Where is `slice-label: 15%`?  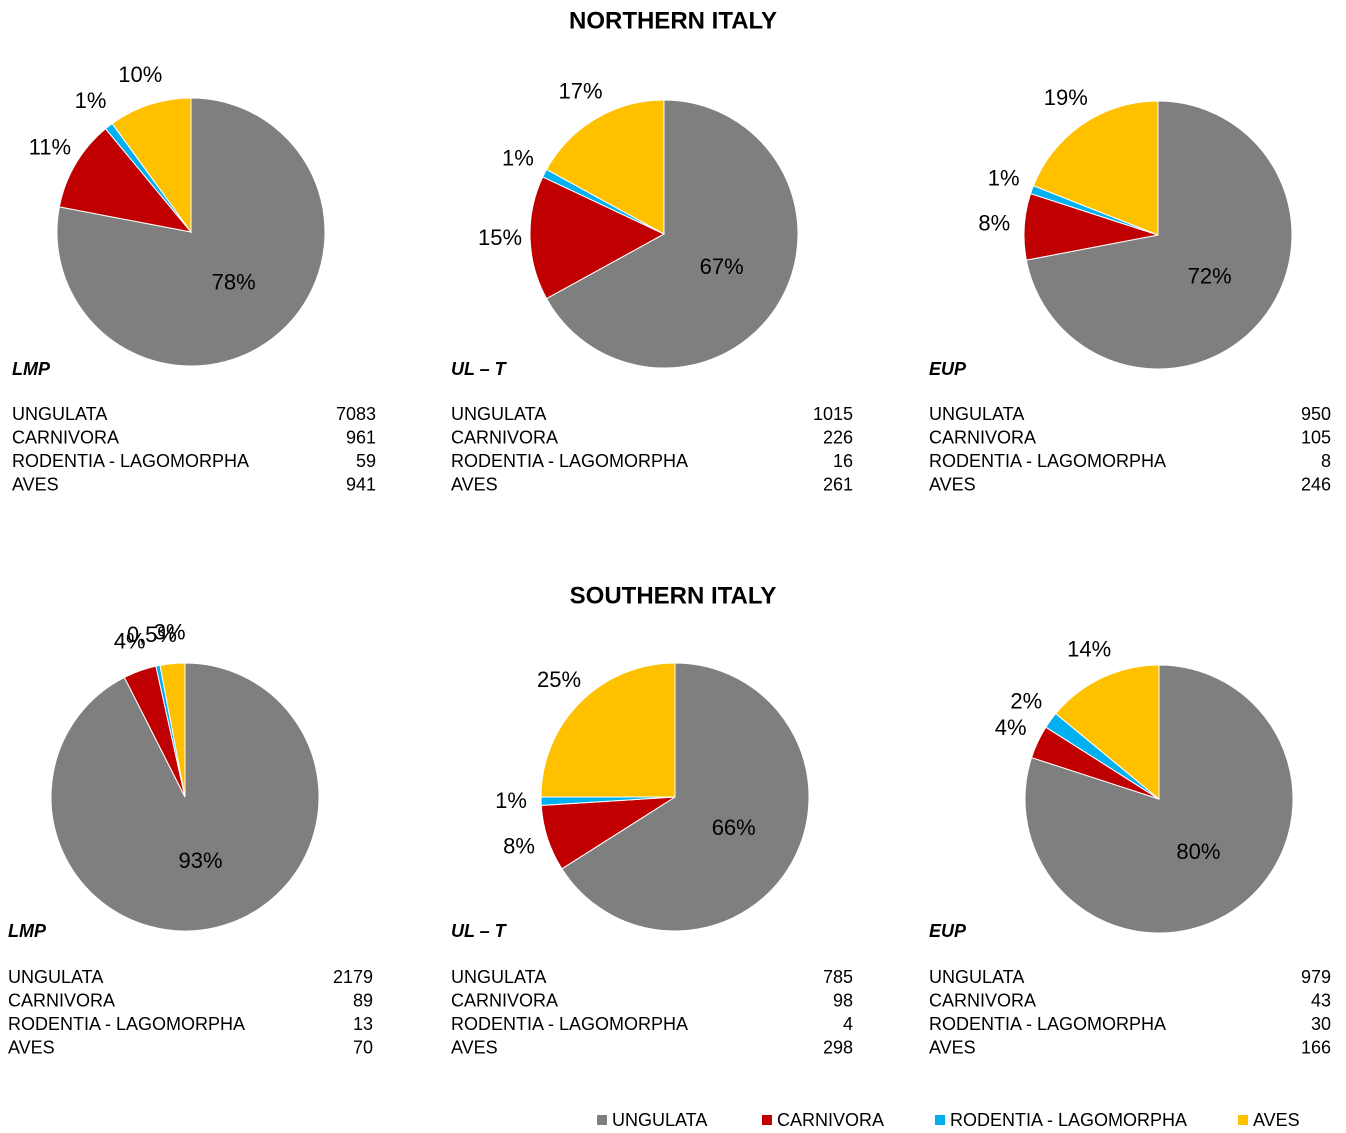 slice-label: 15% is located at coordinates (500, 237).